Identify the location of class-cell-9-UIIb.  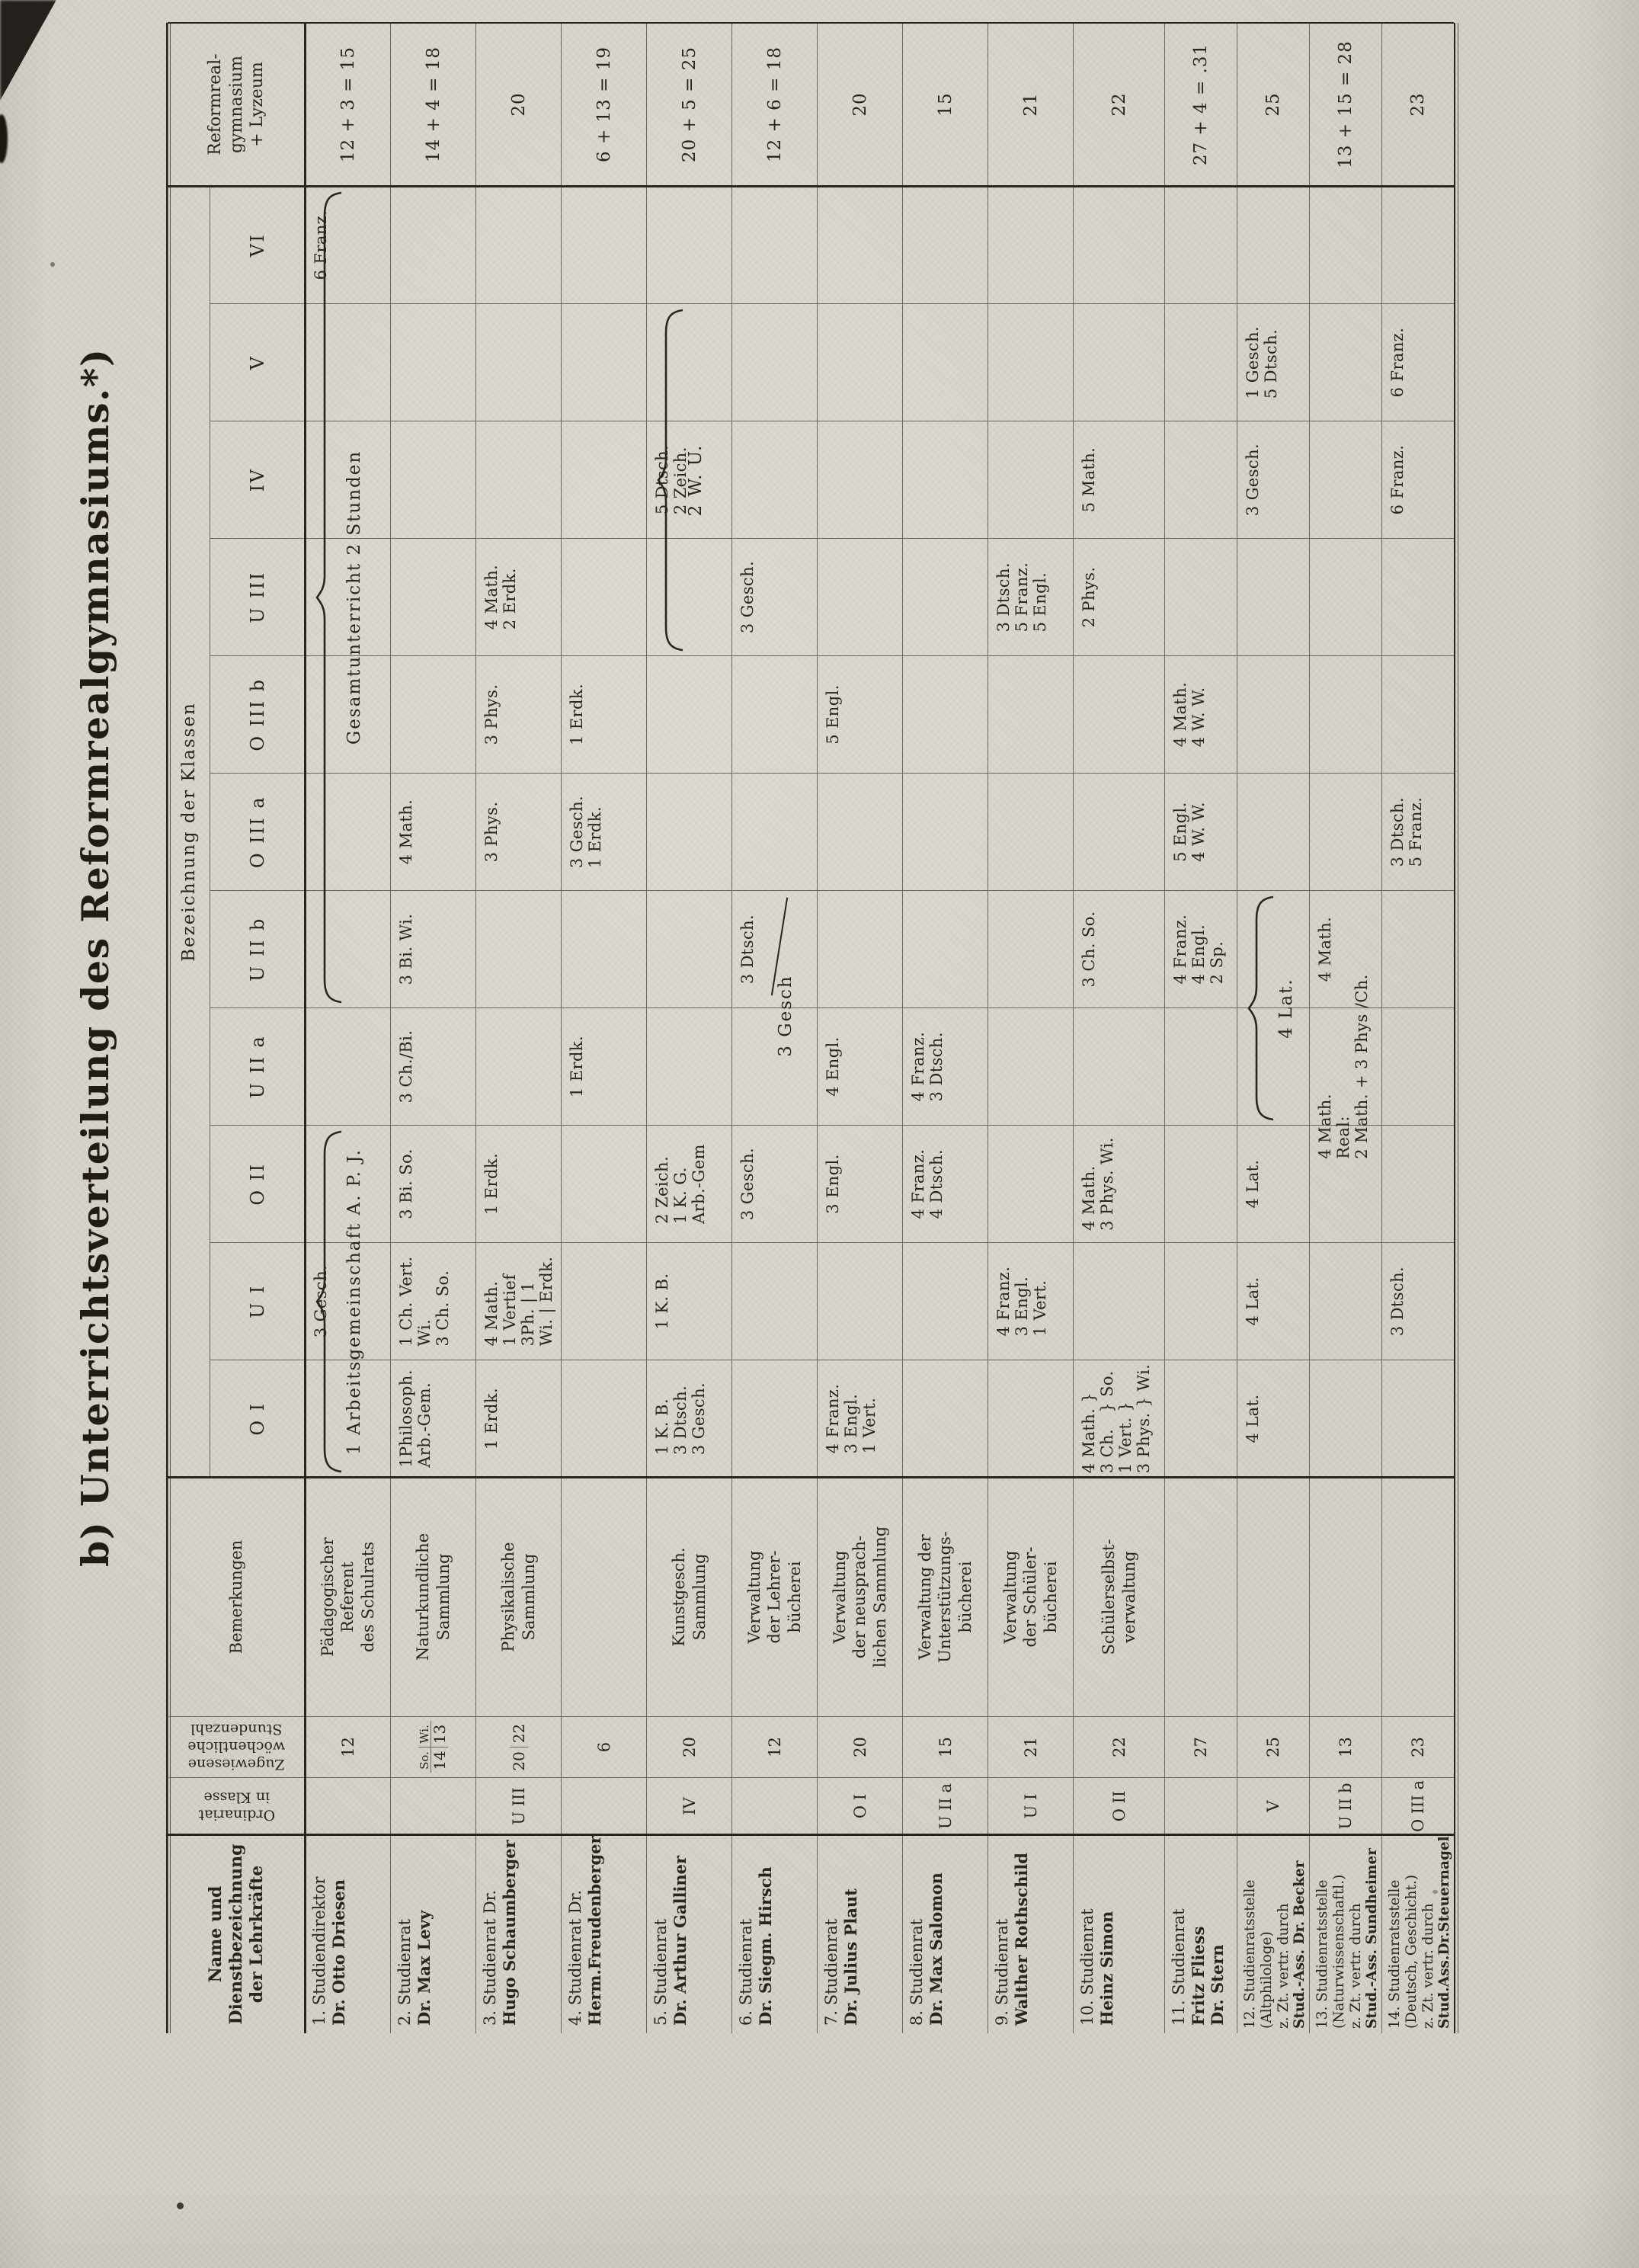
(1030, 949).